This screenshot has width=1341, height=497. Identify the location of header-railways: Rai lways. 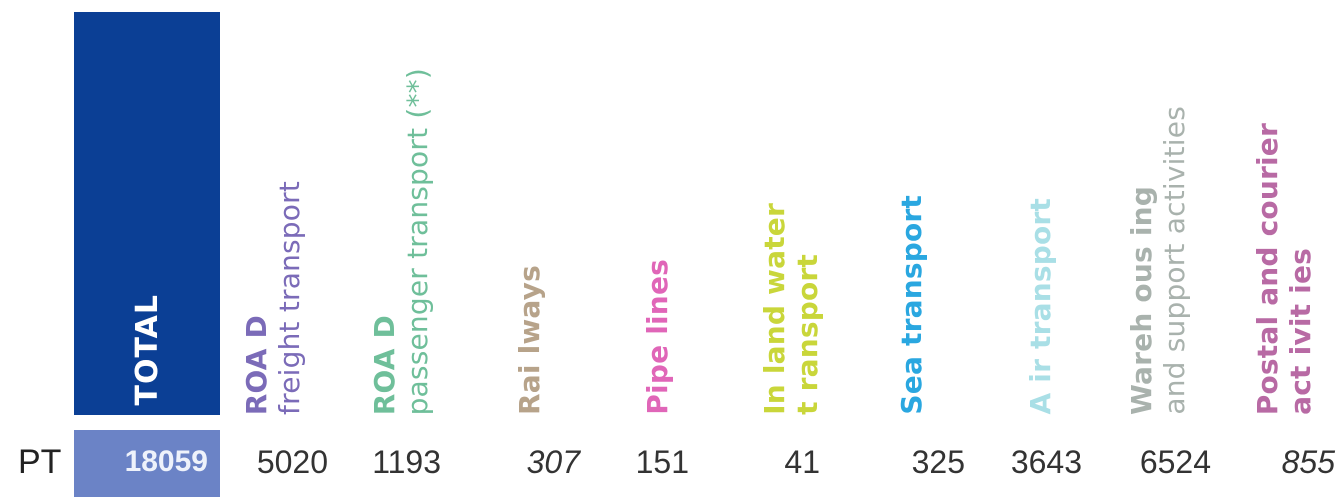
(529, 340).